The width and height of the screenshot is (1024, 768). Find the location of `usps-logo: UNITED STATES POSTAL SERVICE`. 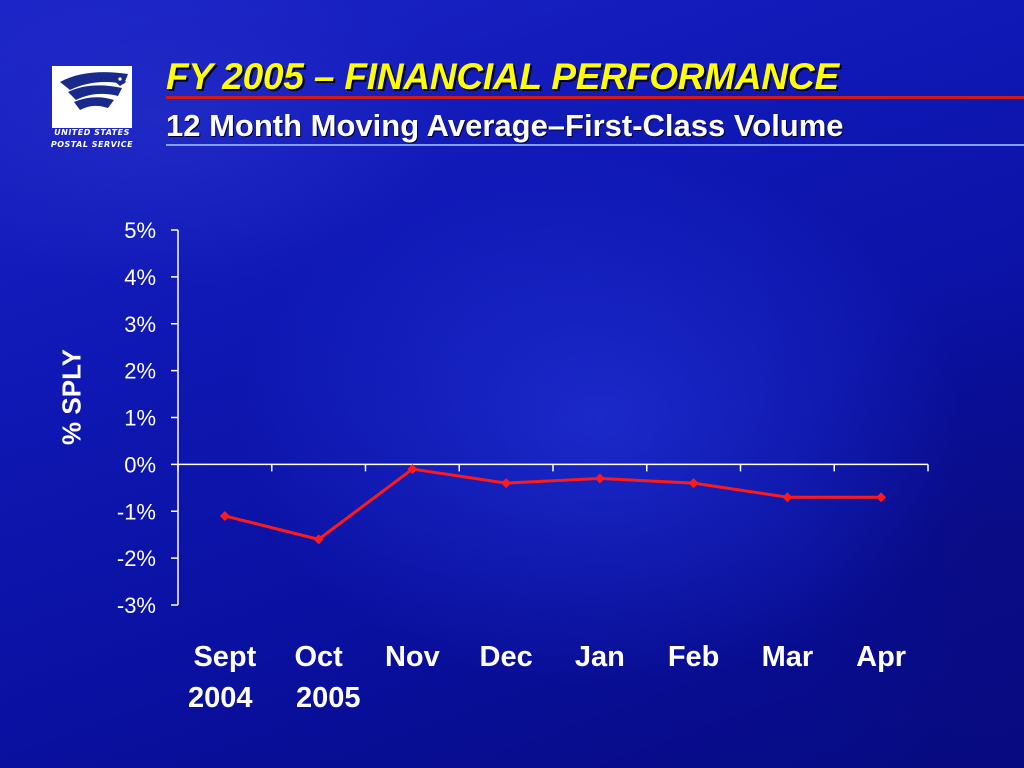

usps-logo: UNITED STATES POSTAL SERVICE is located at coordinates (92, 108).